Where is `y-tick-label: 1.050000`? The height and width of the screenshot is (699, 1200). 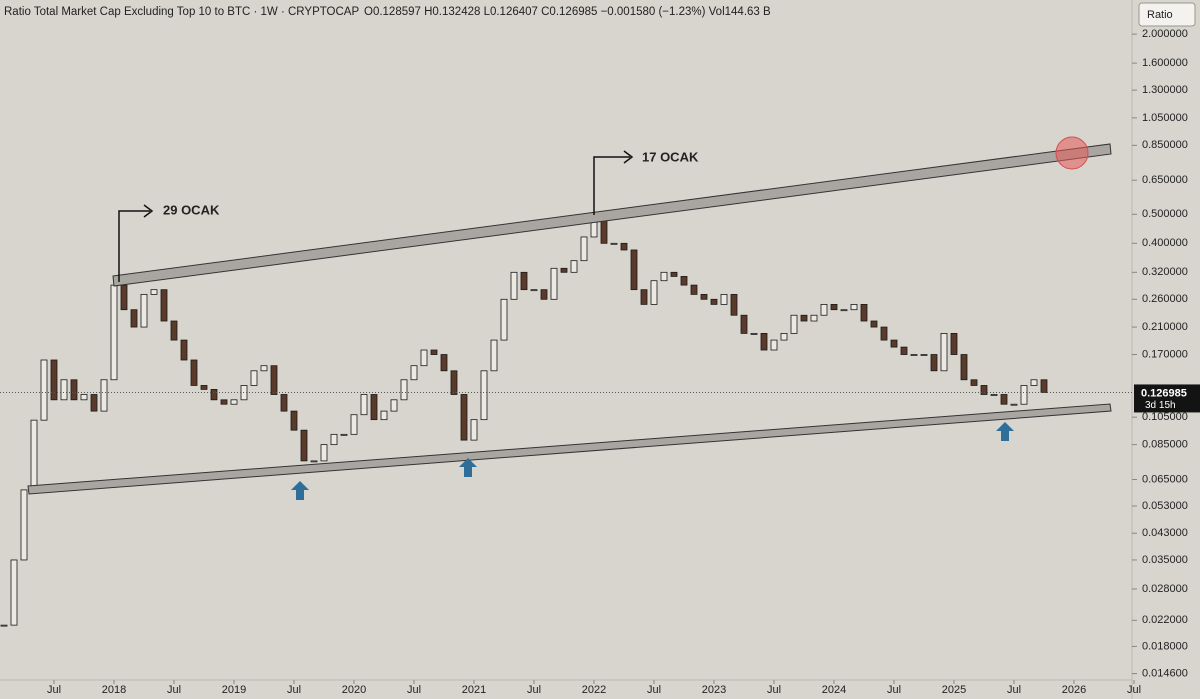 y-tick-label: 1.050000 is located at coordinates (1165, 118).